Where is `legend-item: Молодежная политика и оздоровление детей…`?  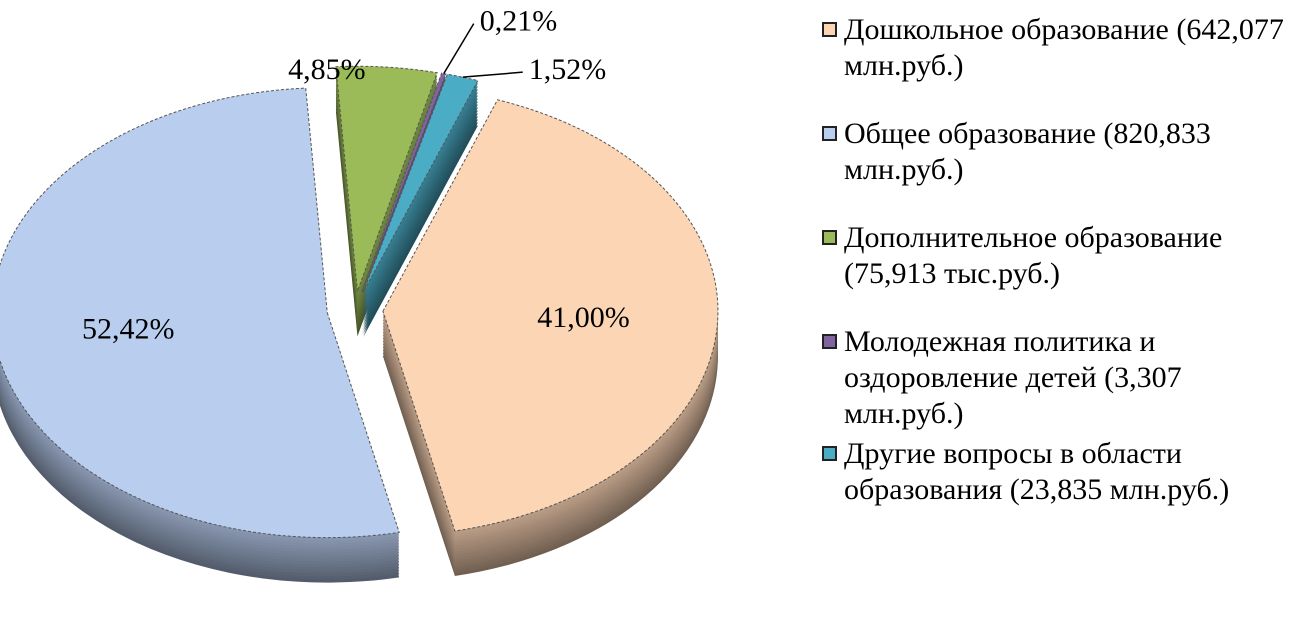 legend-item: Молодежная политика и оздоровление детей… is located at coordinates (1057, 378).